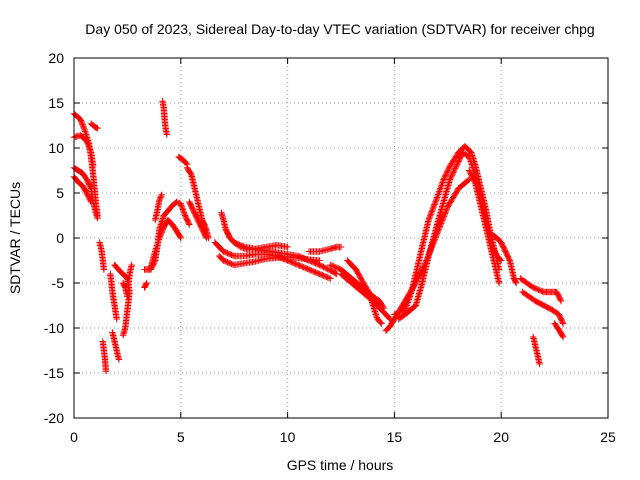 The height and width of the screenshot is (480, 640). I want to click on data-series-s35, so click(536, 350).